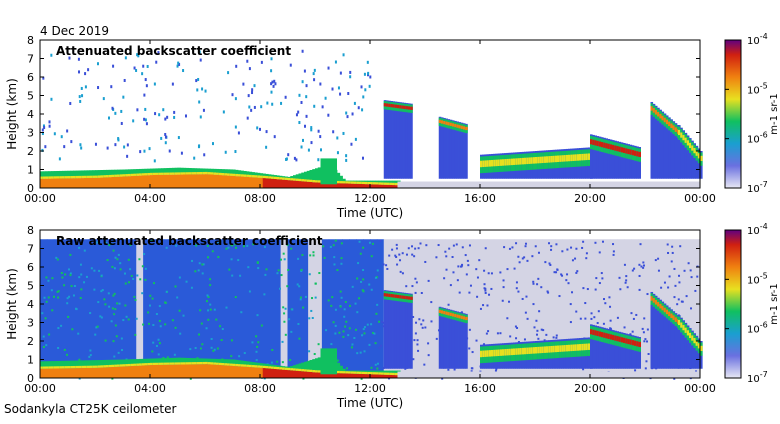  Describe the element at coordinates (480, 388) in the screenshot. I see `x-tick-label: 16:00` at that location.